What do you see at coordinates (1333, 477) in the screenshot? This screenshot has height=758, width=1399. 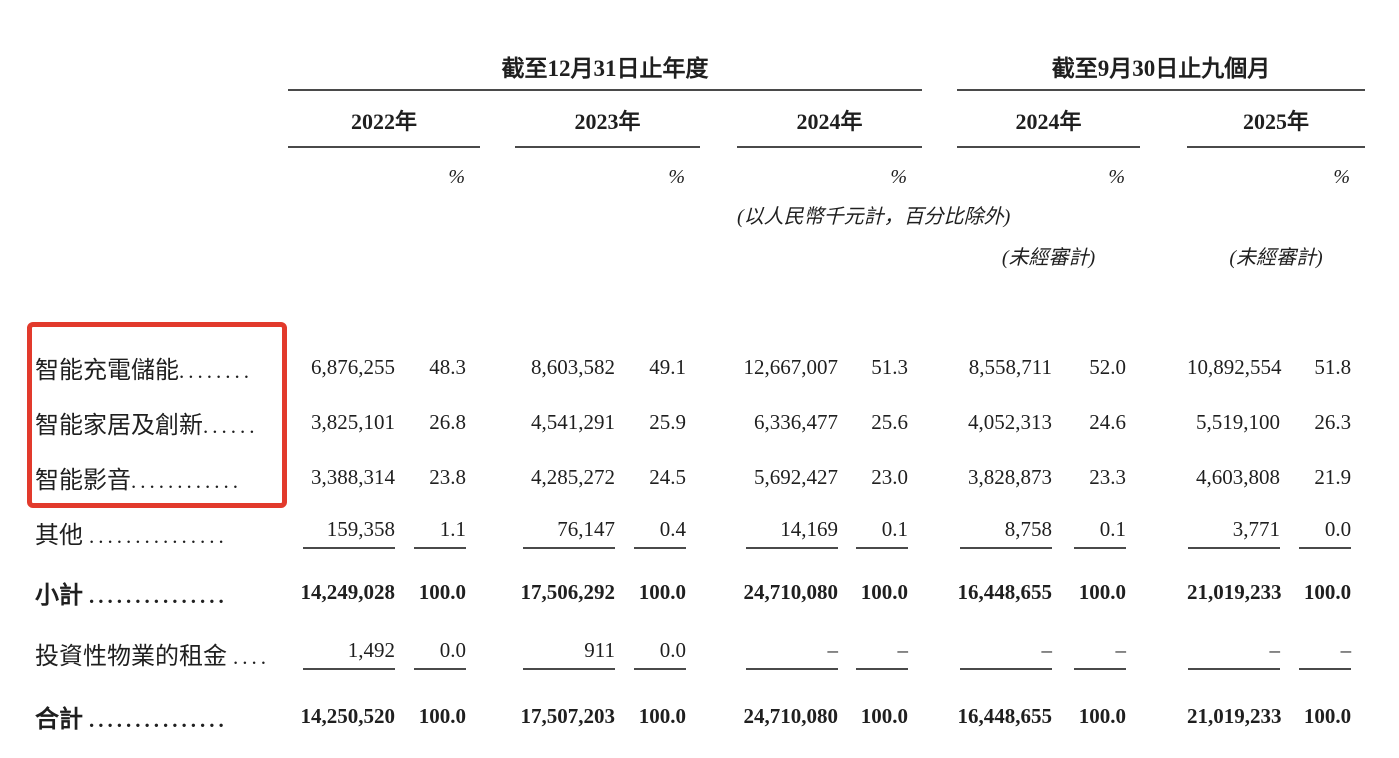 I see `percent-cell: 21.9` at bounding box center [1333, 477].